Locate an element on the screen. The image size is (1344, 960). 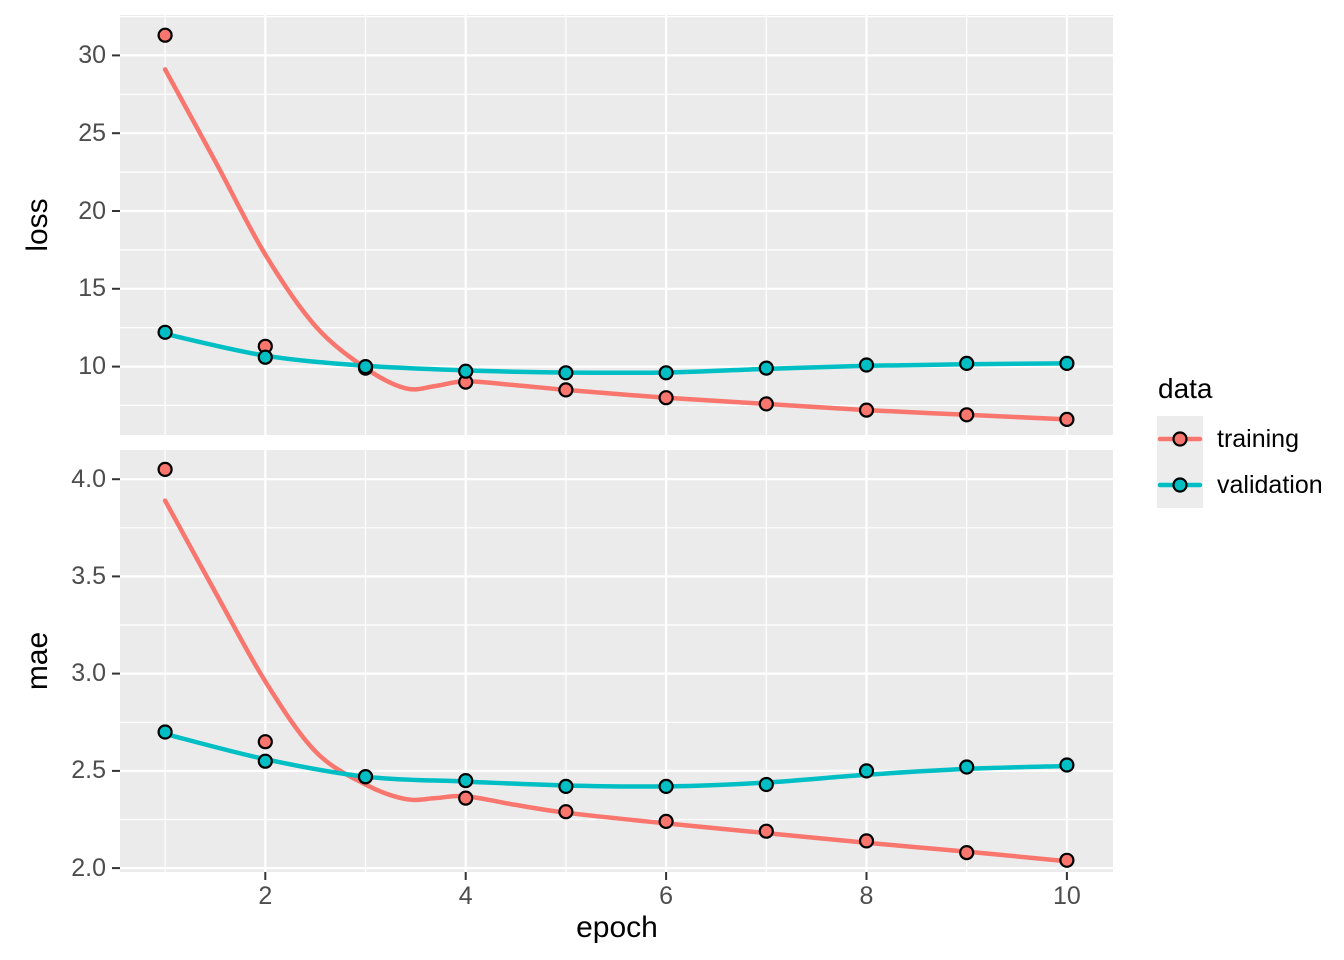
training-key-glyph-icon is located at coordinates (1180, 439).